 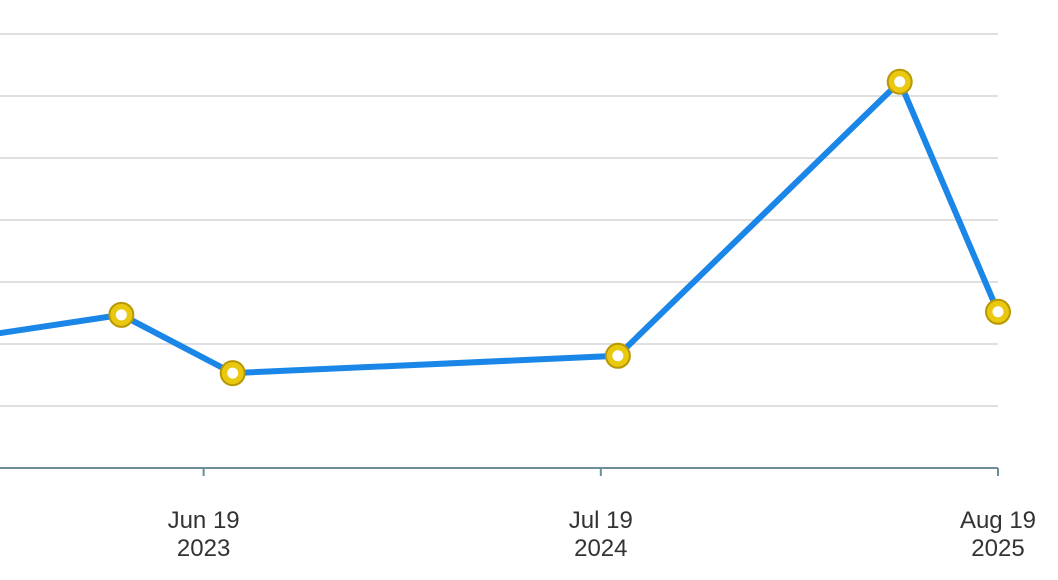 I want to click on x-tick-label-line: Jul 19, so click(x=601, y=520).